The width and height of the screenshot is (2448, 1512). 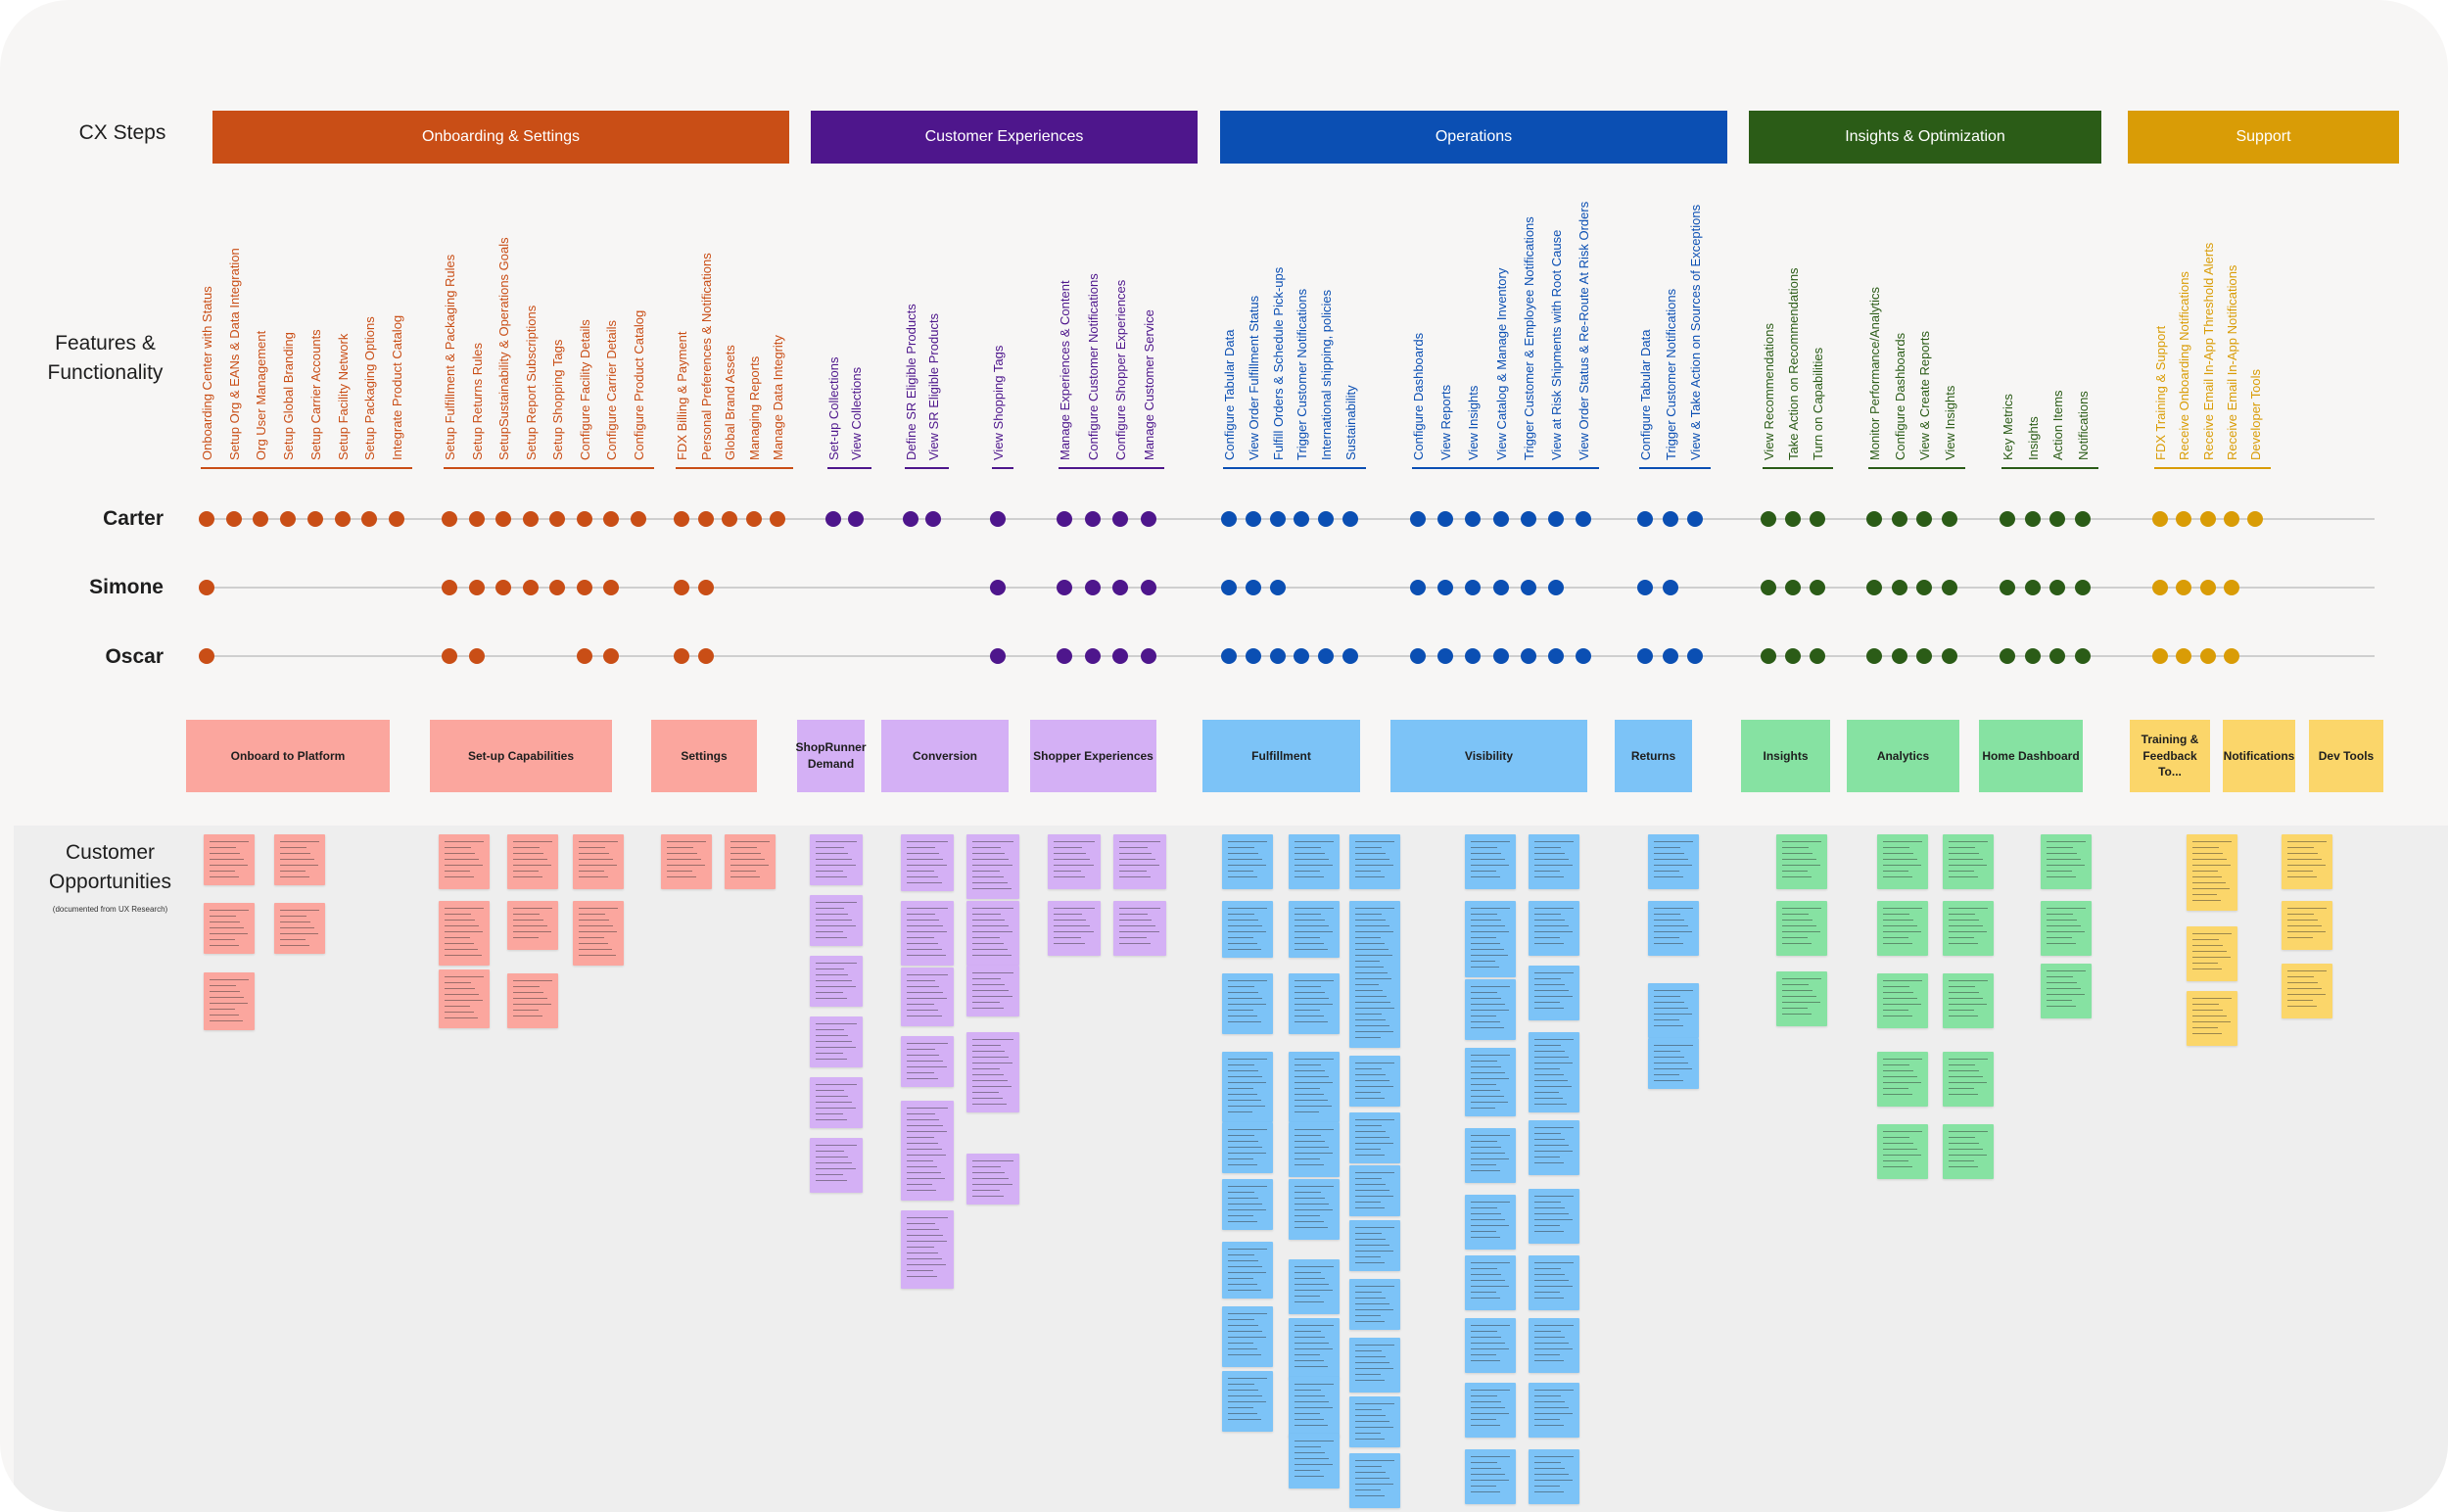 I want to click on feature-item: View & Create Reports, so click(x=1924, y=395).